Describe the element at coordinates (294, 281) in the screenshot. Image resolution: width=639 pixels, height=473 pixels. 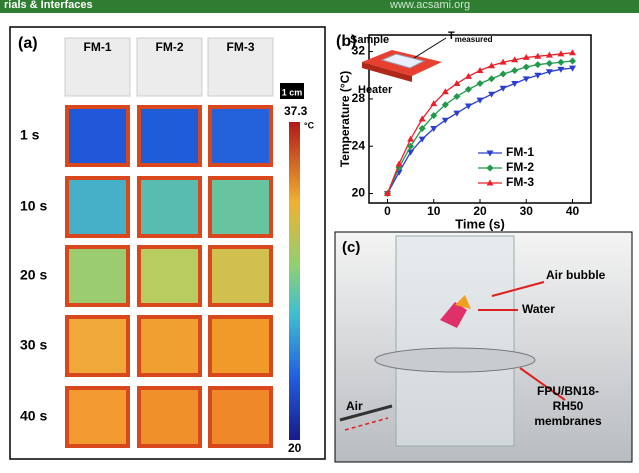
I see `colorbar` at that location.